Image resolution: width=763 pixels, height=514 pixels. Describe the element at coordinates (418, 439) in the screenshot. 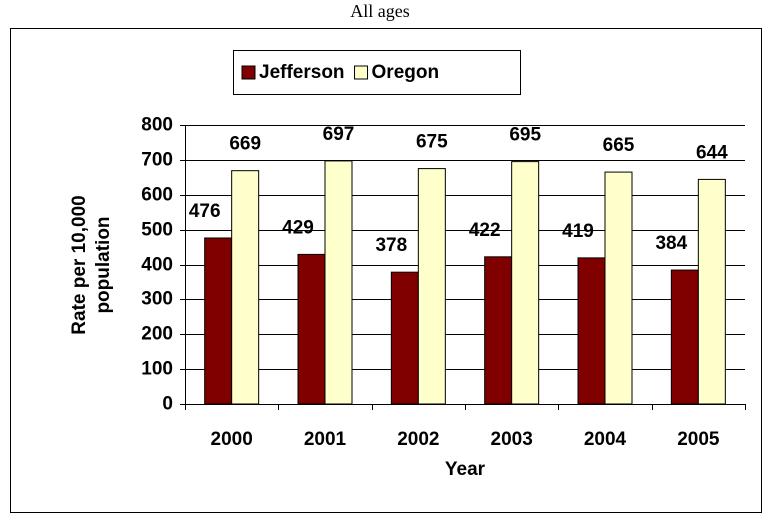

I see `x-tick-label: 2002` at that location.